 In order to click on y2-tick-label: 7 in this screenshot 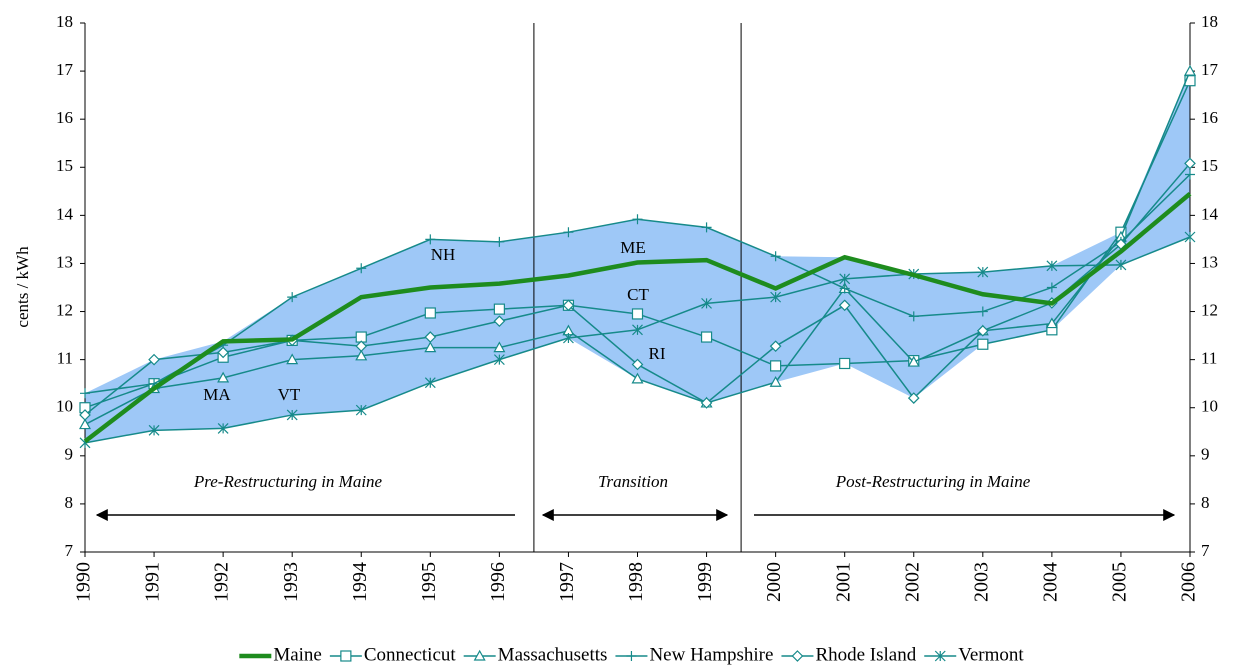, I will do `click(1205, 550)`.